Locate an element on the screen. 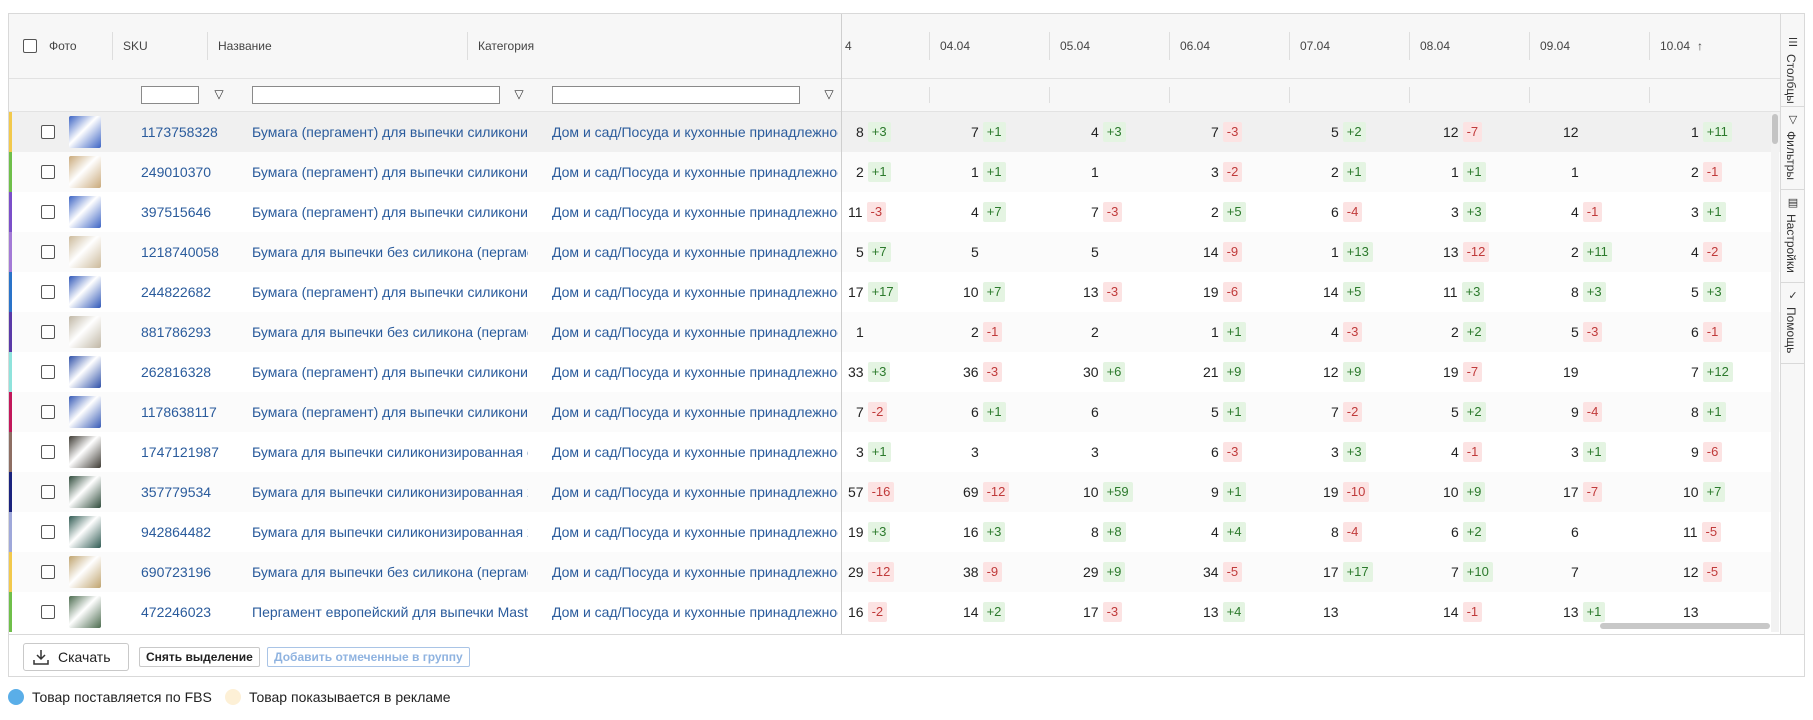 This screenshot has height=720, width=1813. col-header-date: 07.04 is located at coordinates (1315, 46).